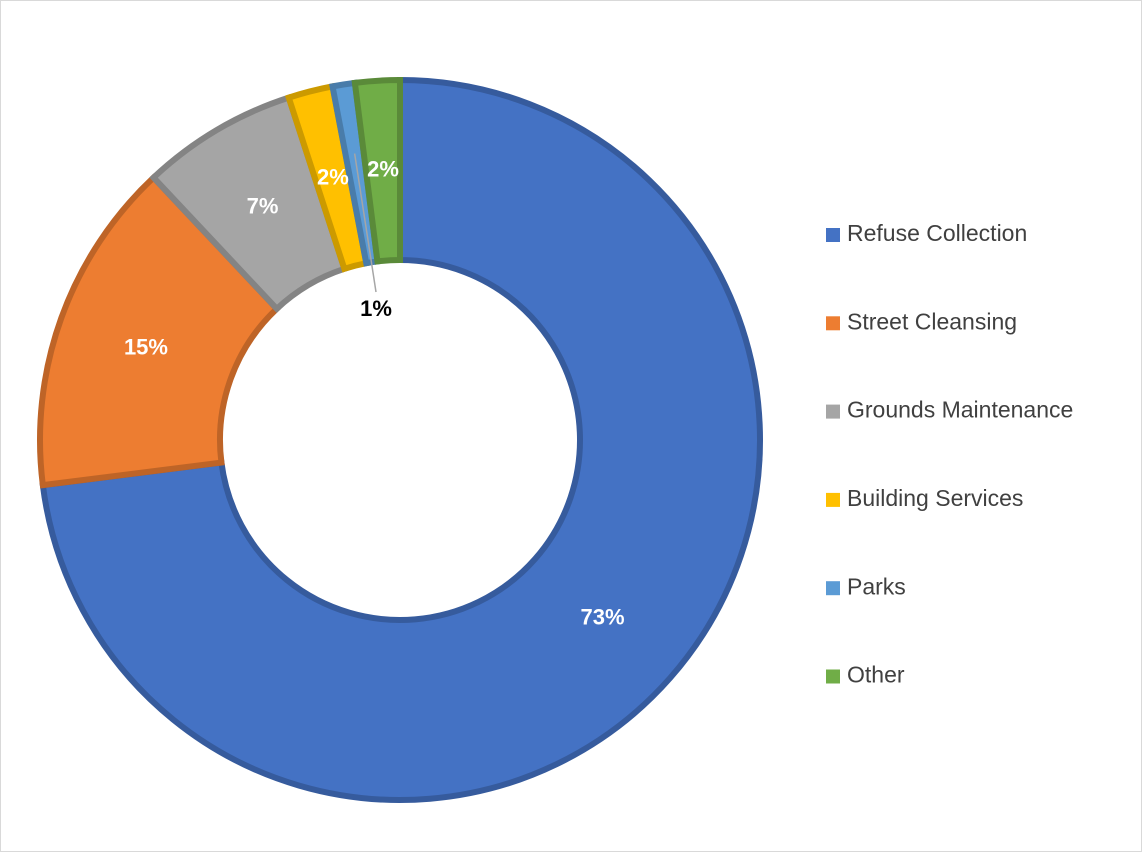  Describe the element at coordinates (603, 616) in the screenshot. I see `data-label: 73%` at that location.